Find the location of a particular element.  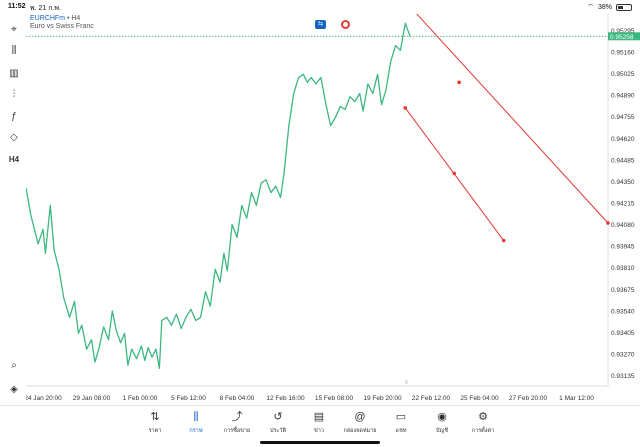

tab-icon: ▭ is located at coordinates (401, 417).